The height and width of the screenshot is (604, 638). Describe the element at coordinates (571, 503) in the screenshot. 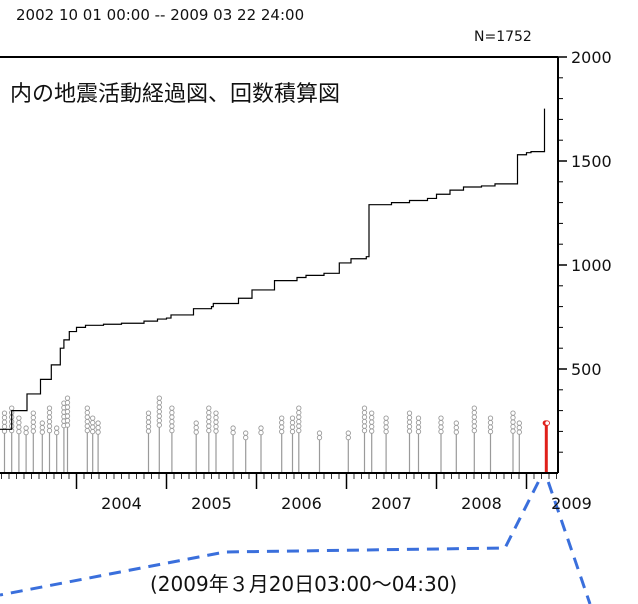

I see `x-tick-label: 2009` at that location.